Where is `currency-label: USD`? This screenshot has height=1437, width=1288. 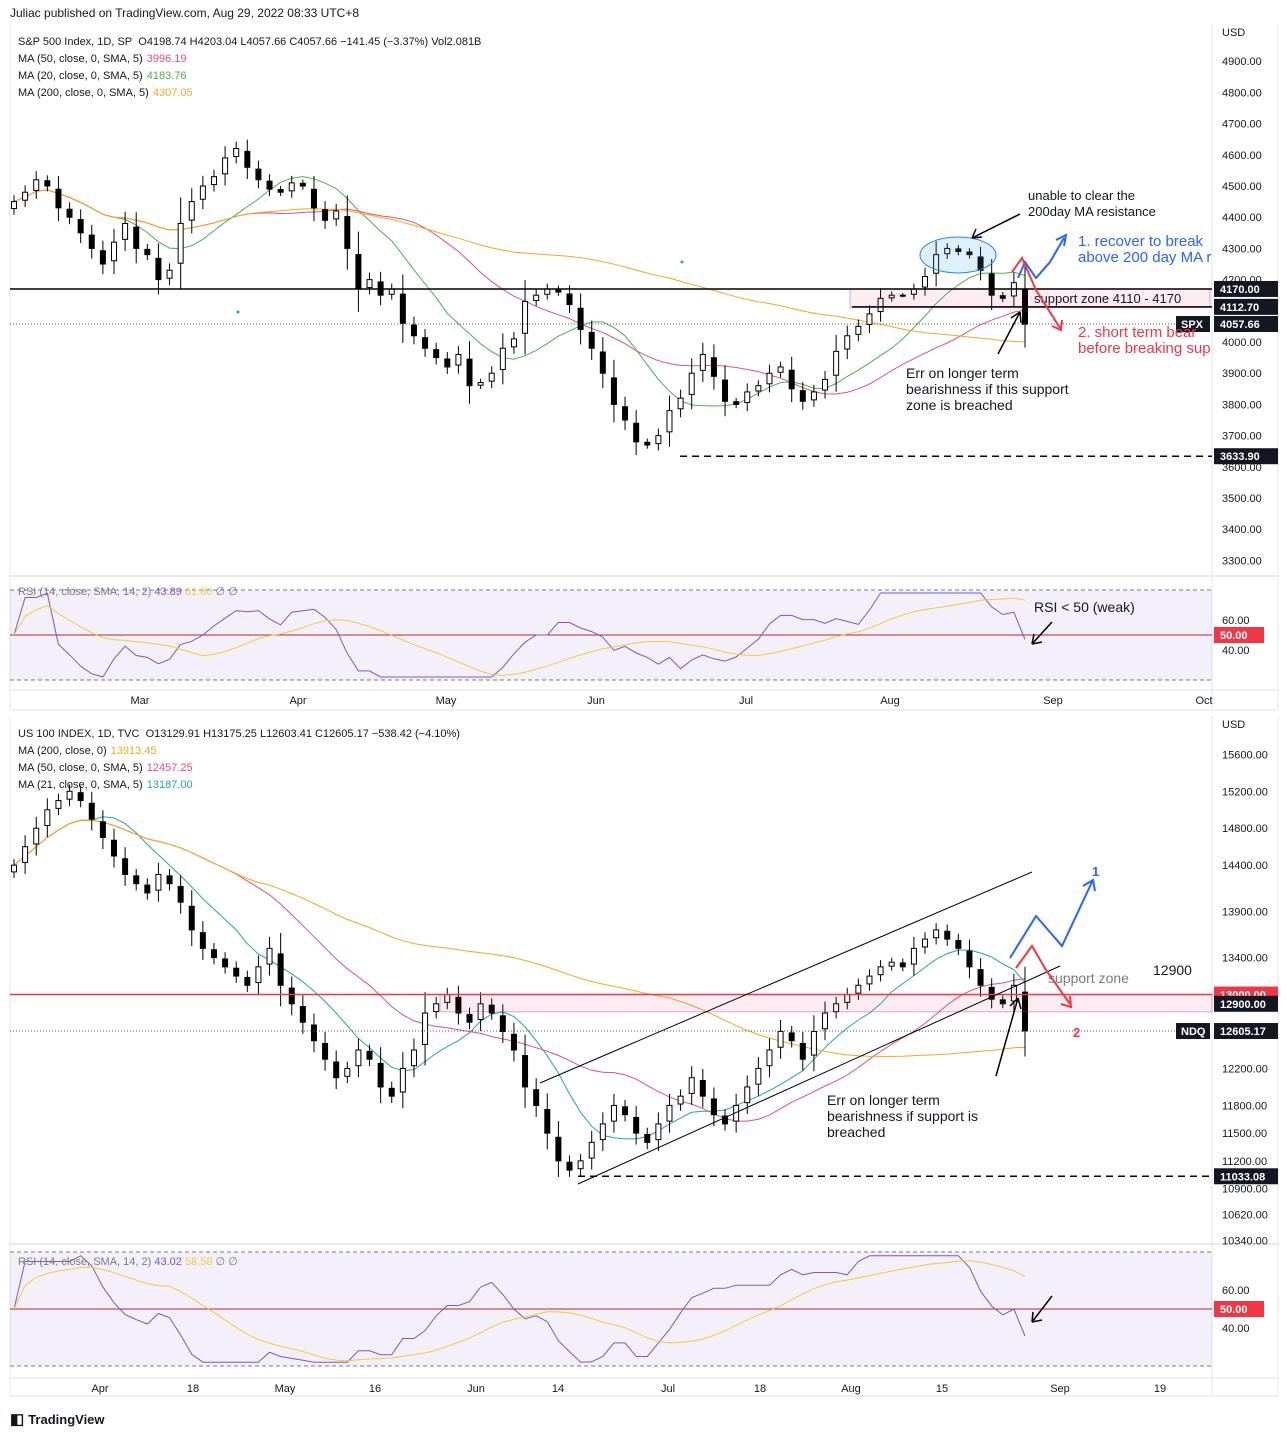 currency-label: USD is located at coordinates (1233, 33).